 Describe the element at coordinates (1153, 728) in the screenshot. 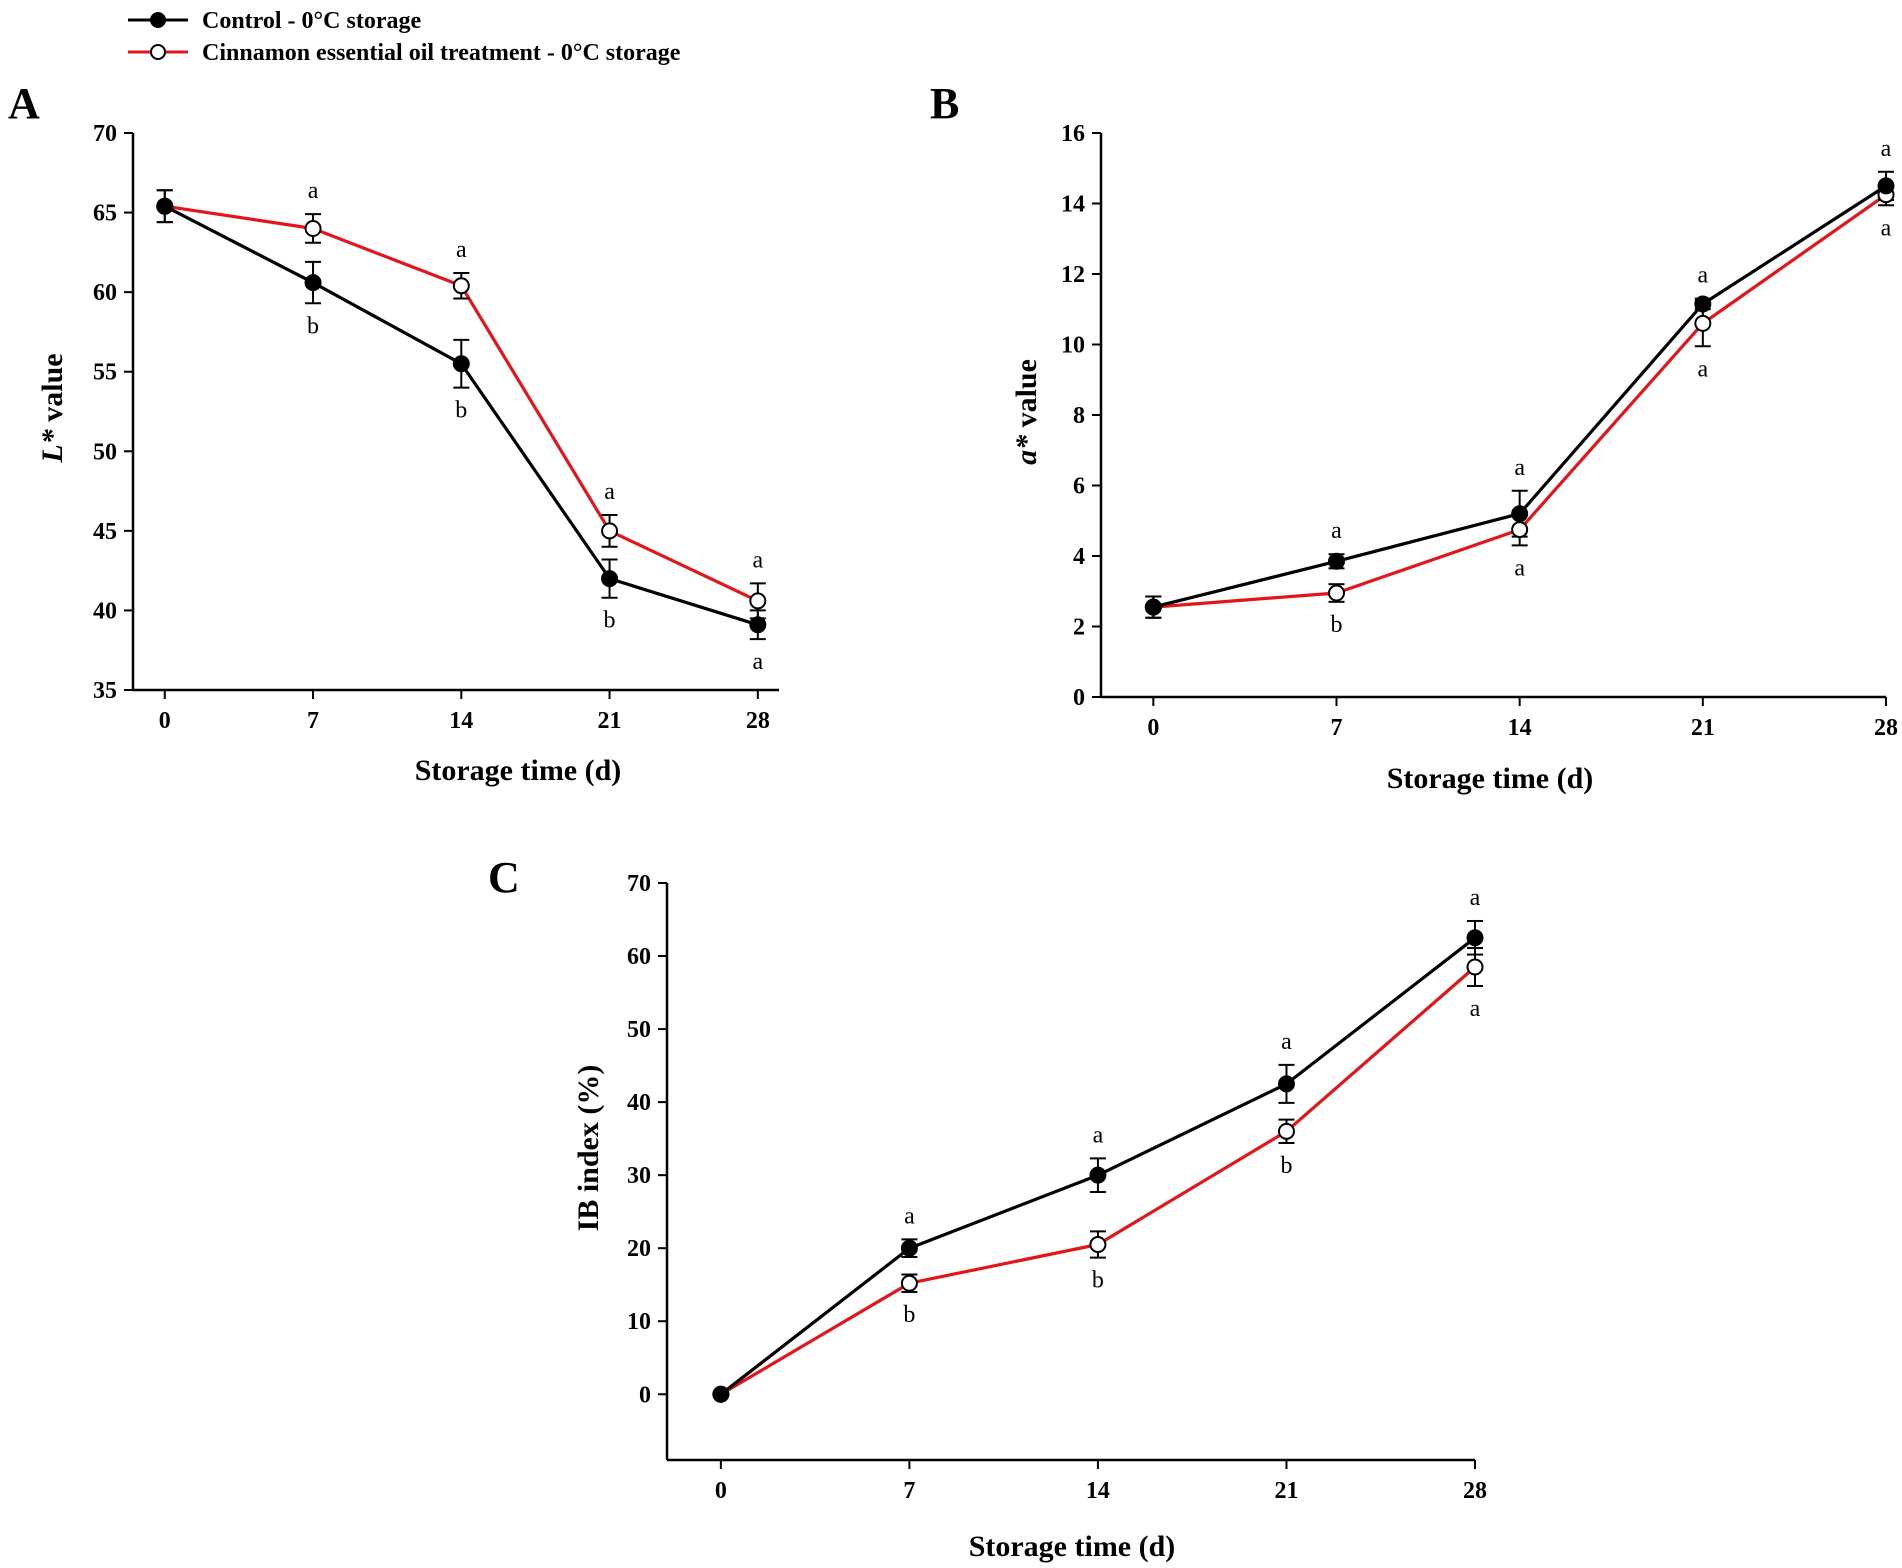

I see `panel-b-x-tick-label: 0` at that location.